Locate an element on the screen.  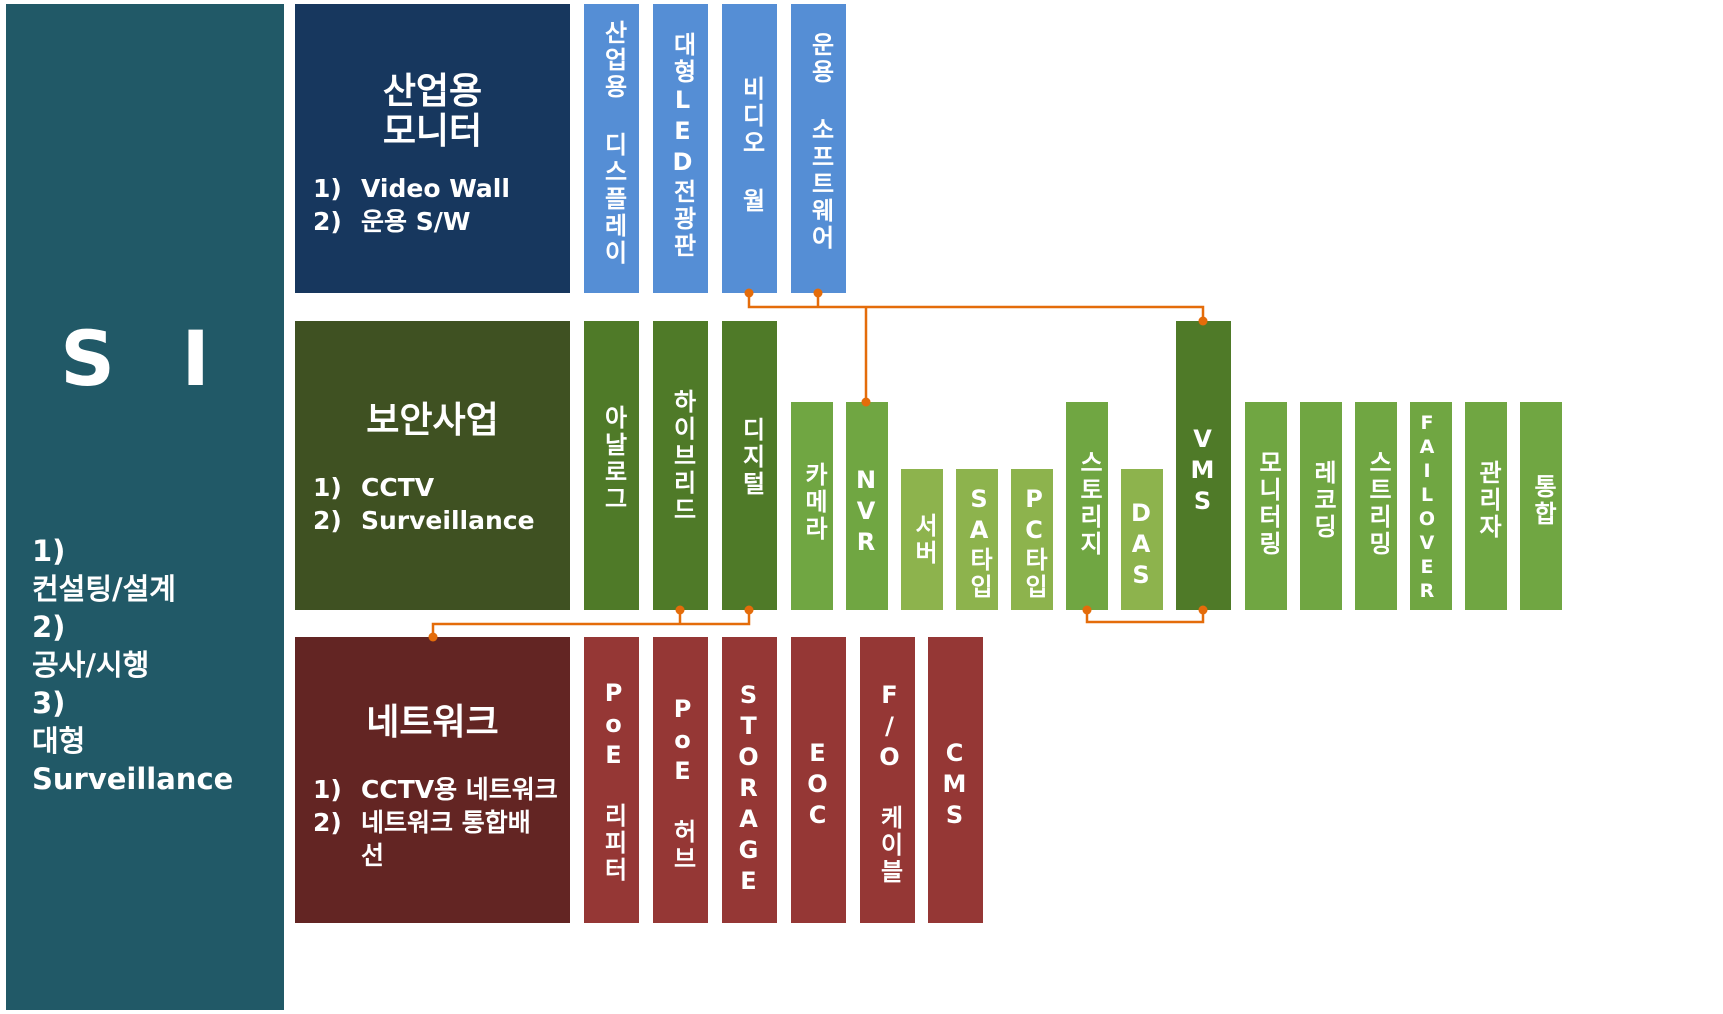
network-column-poe-repeater: PoE 리피터 is located at coordinates (611, 780).